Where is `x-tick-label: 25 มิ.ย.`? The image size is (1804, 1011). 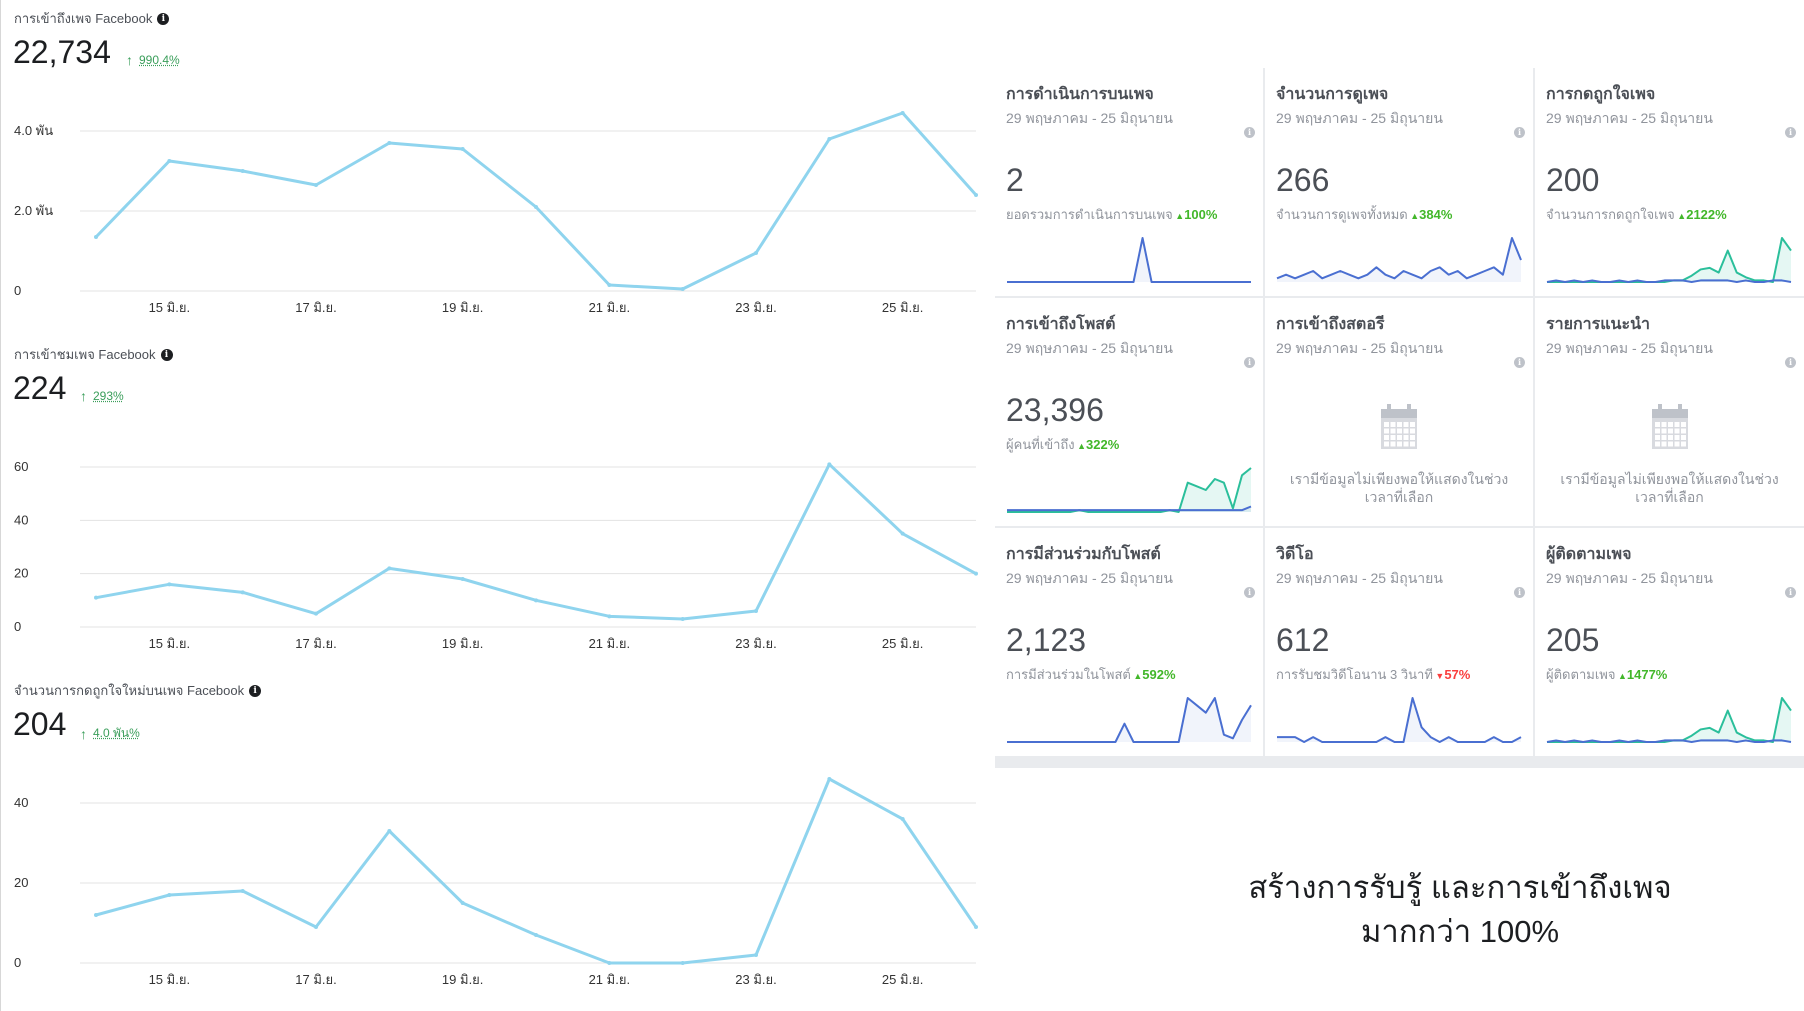 x-tick-label: 25 มิ.ย. is located at coordinates (902, 307).